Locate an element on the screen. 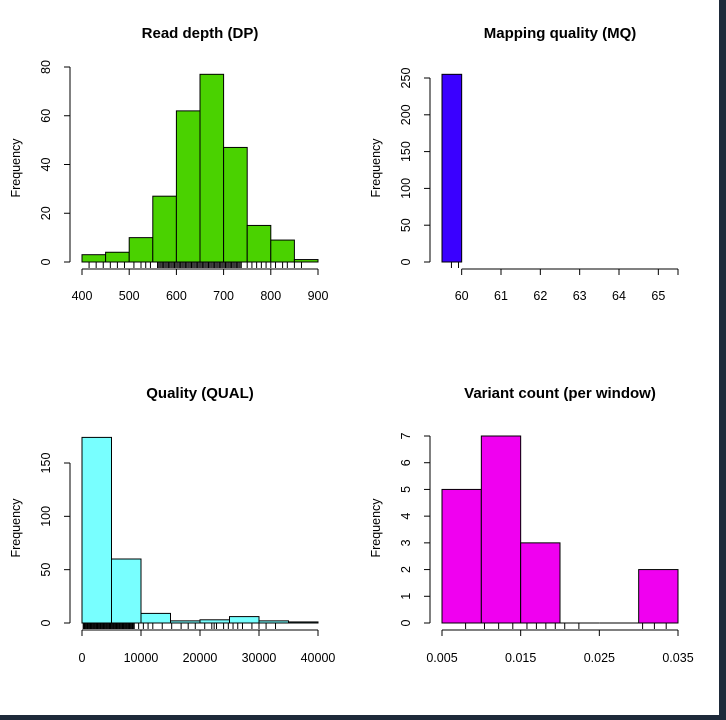 This screenshot has width=726, height=720. x-tick-label: 20000 is located at coordinates (200, 658).